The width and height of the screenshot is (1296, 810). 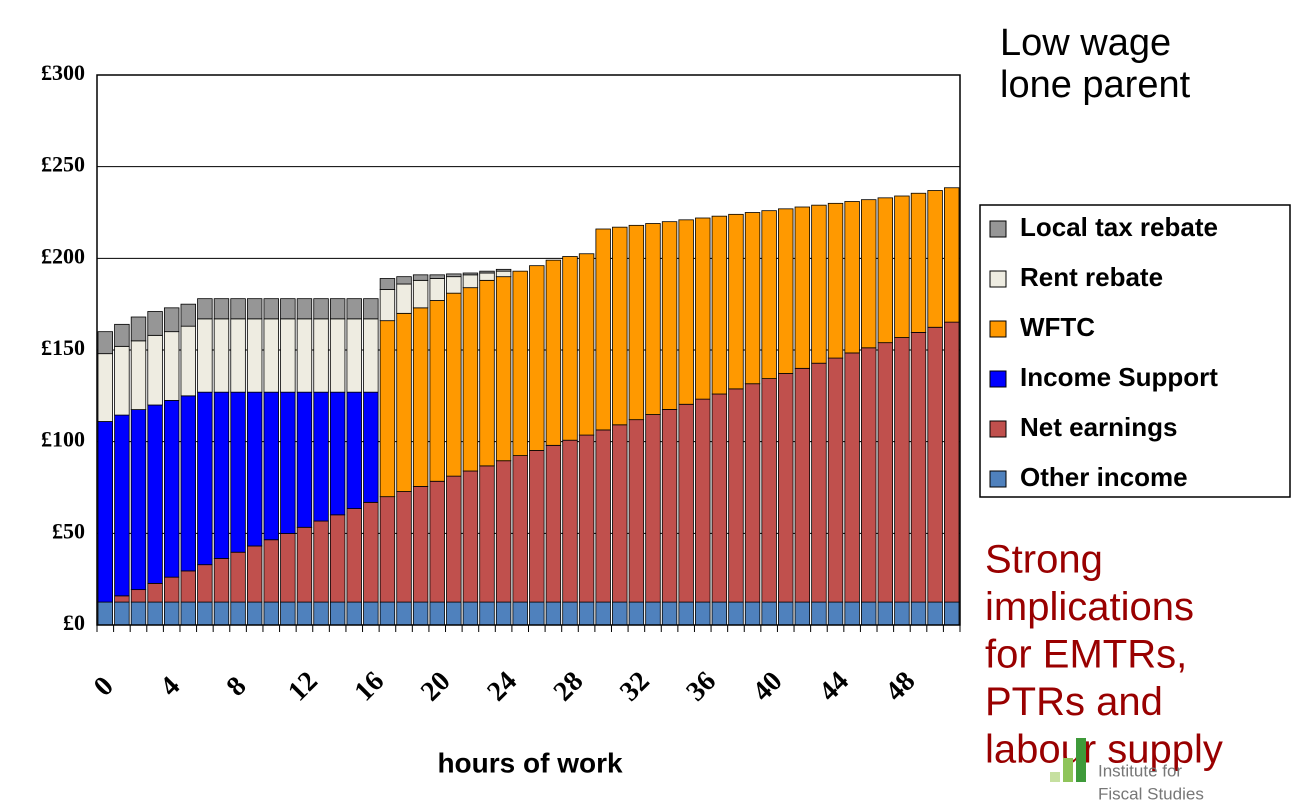 I want to click on annotation: PTRs and, so click(x=1074, y=702).